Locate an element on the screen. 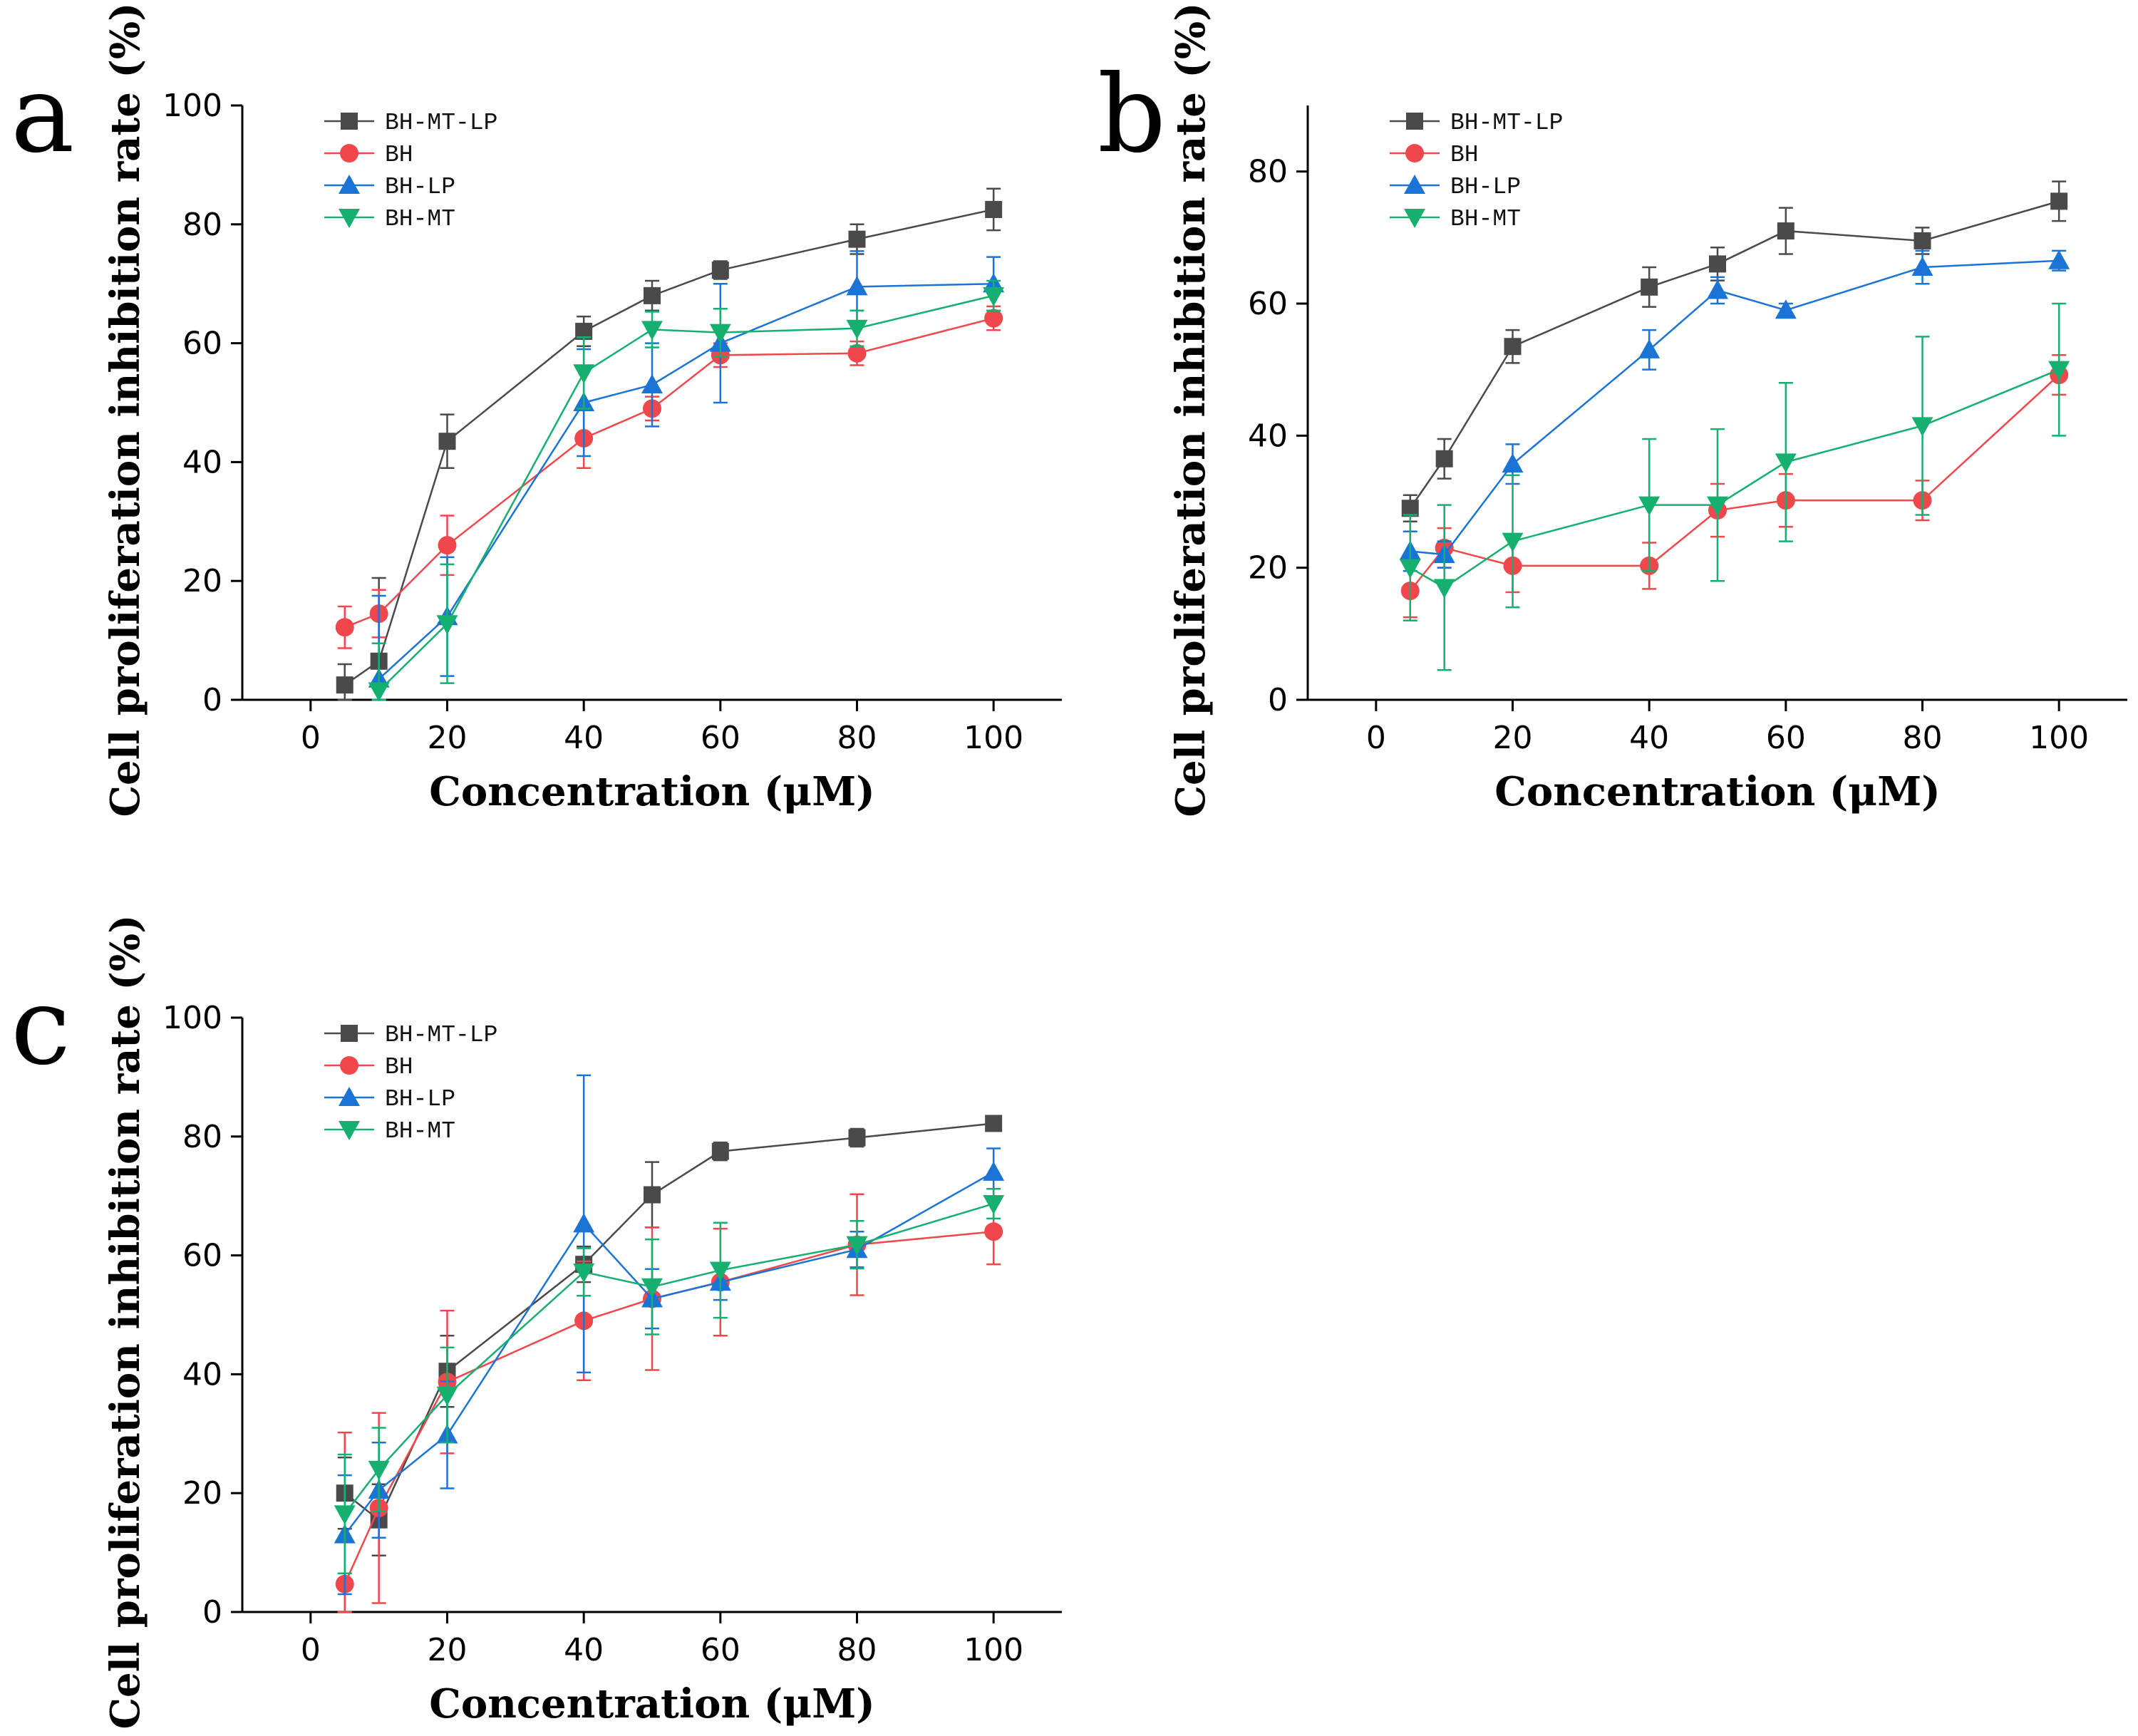  y-tick-label: 40 is located at coordinates (1268, 436).